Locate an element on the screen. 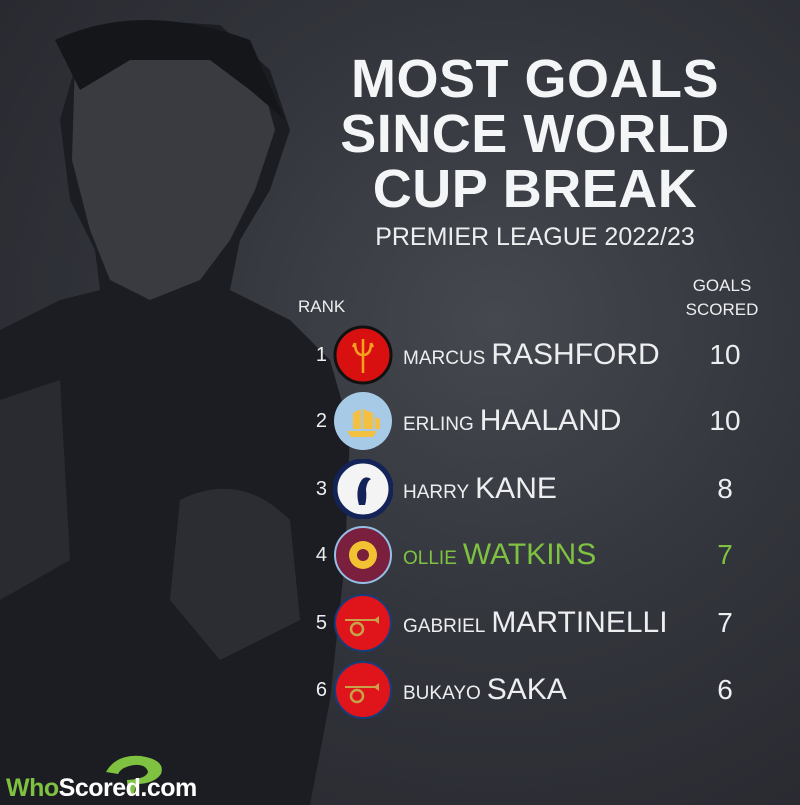  player-name: ERLING HAALAND is located at coordinates (553, 421).